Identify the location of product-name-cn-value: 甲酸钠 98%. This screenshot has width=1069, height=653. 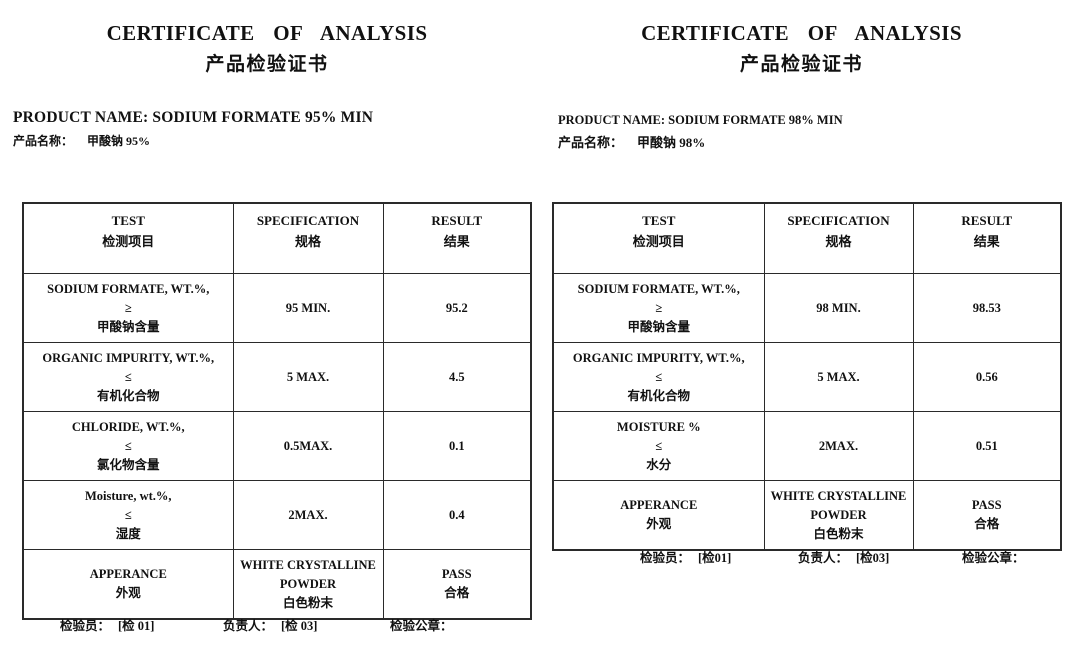
(671, 142).